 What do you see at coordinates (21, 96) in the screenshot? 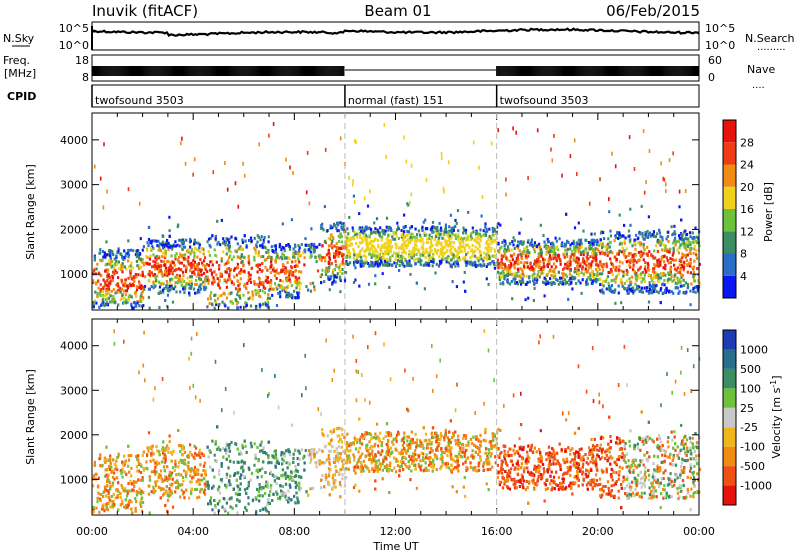
I see `cpid-label: CPID` at bounding box center [21, 96].